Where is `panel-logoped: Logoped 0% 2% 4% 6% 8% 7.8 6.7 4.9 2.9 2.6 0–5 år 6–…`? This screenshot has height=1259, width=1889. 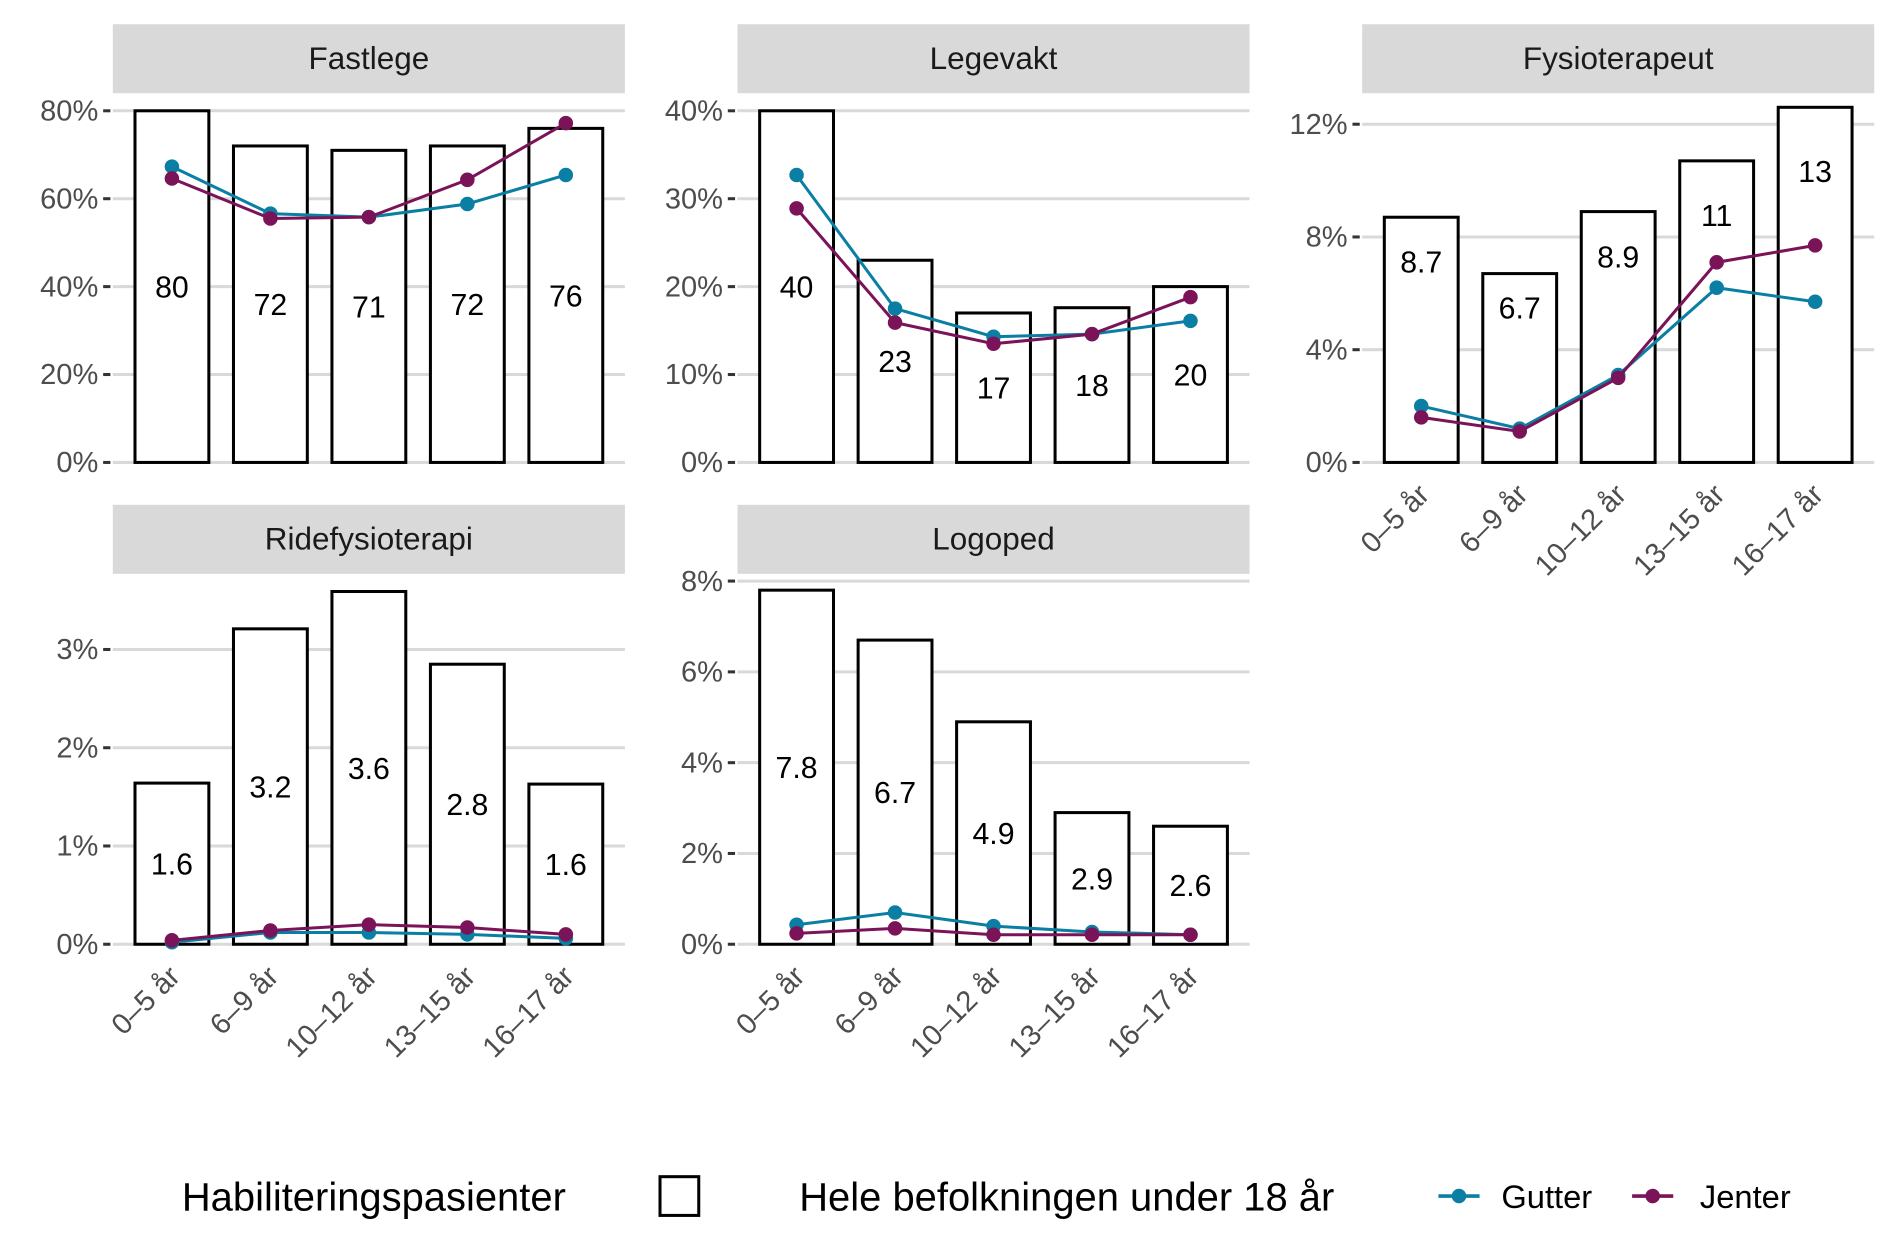
panel-logoped: Logoped 0% 2% 4% 6% 8% 7.8 6.7 4.9 2.9 2.6 0–5 år 6–… is located at coordinates (965, 784).